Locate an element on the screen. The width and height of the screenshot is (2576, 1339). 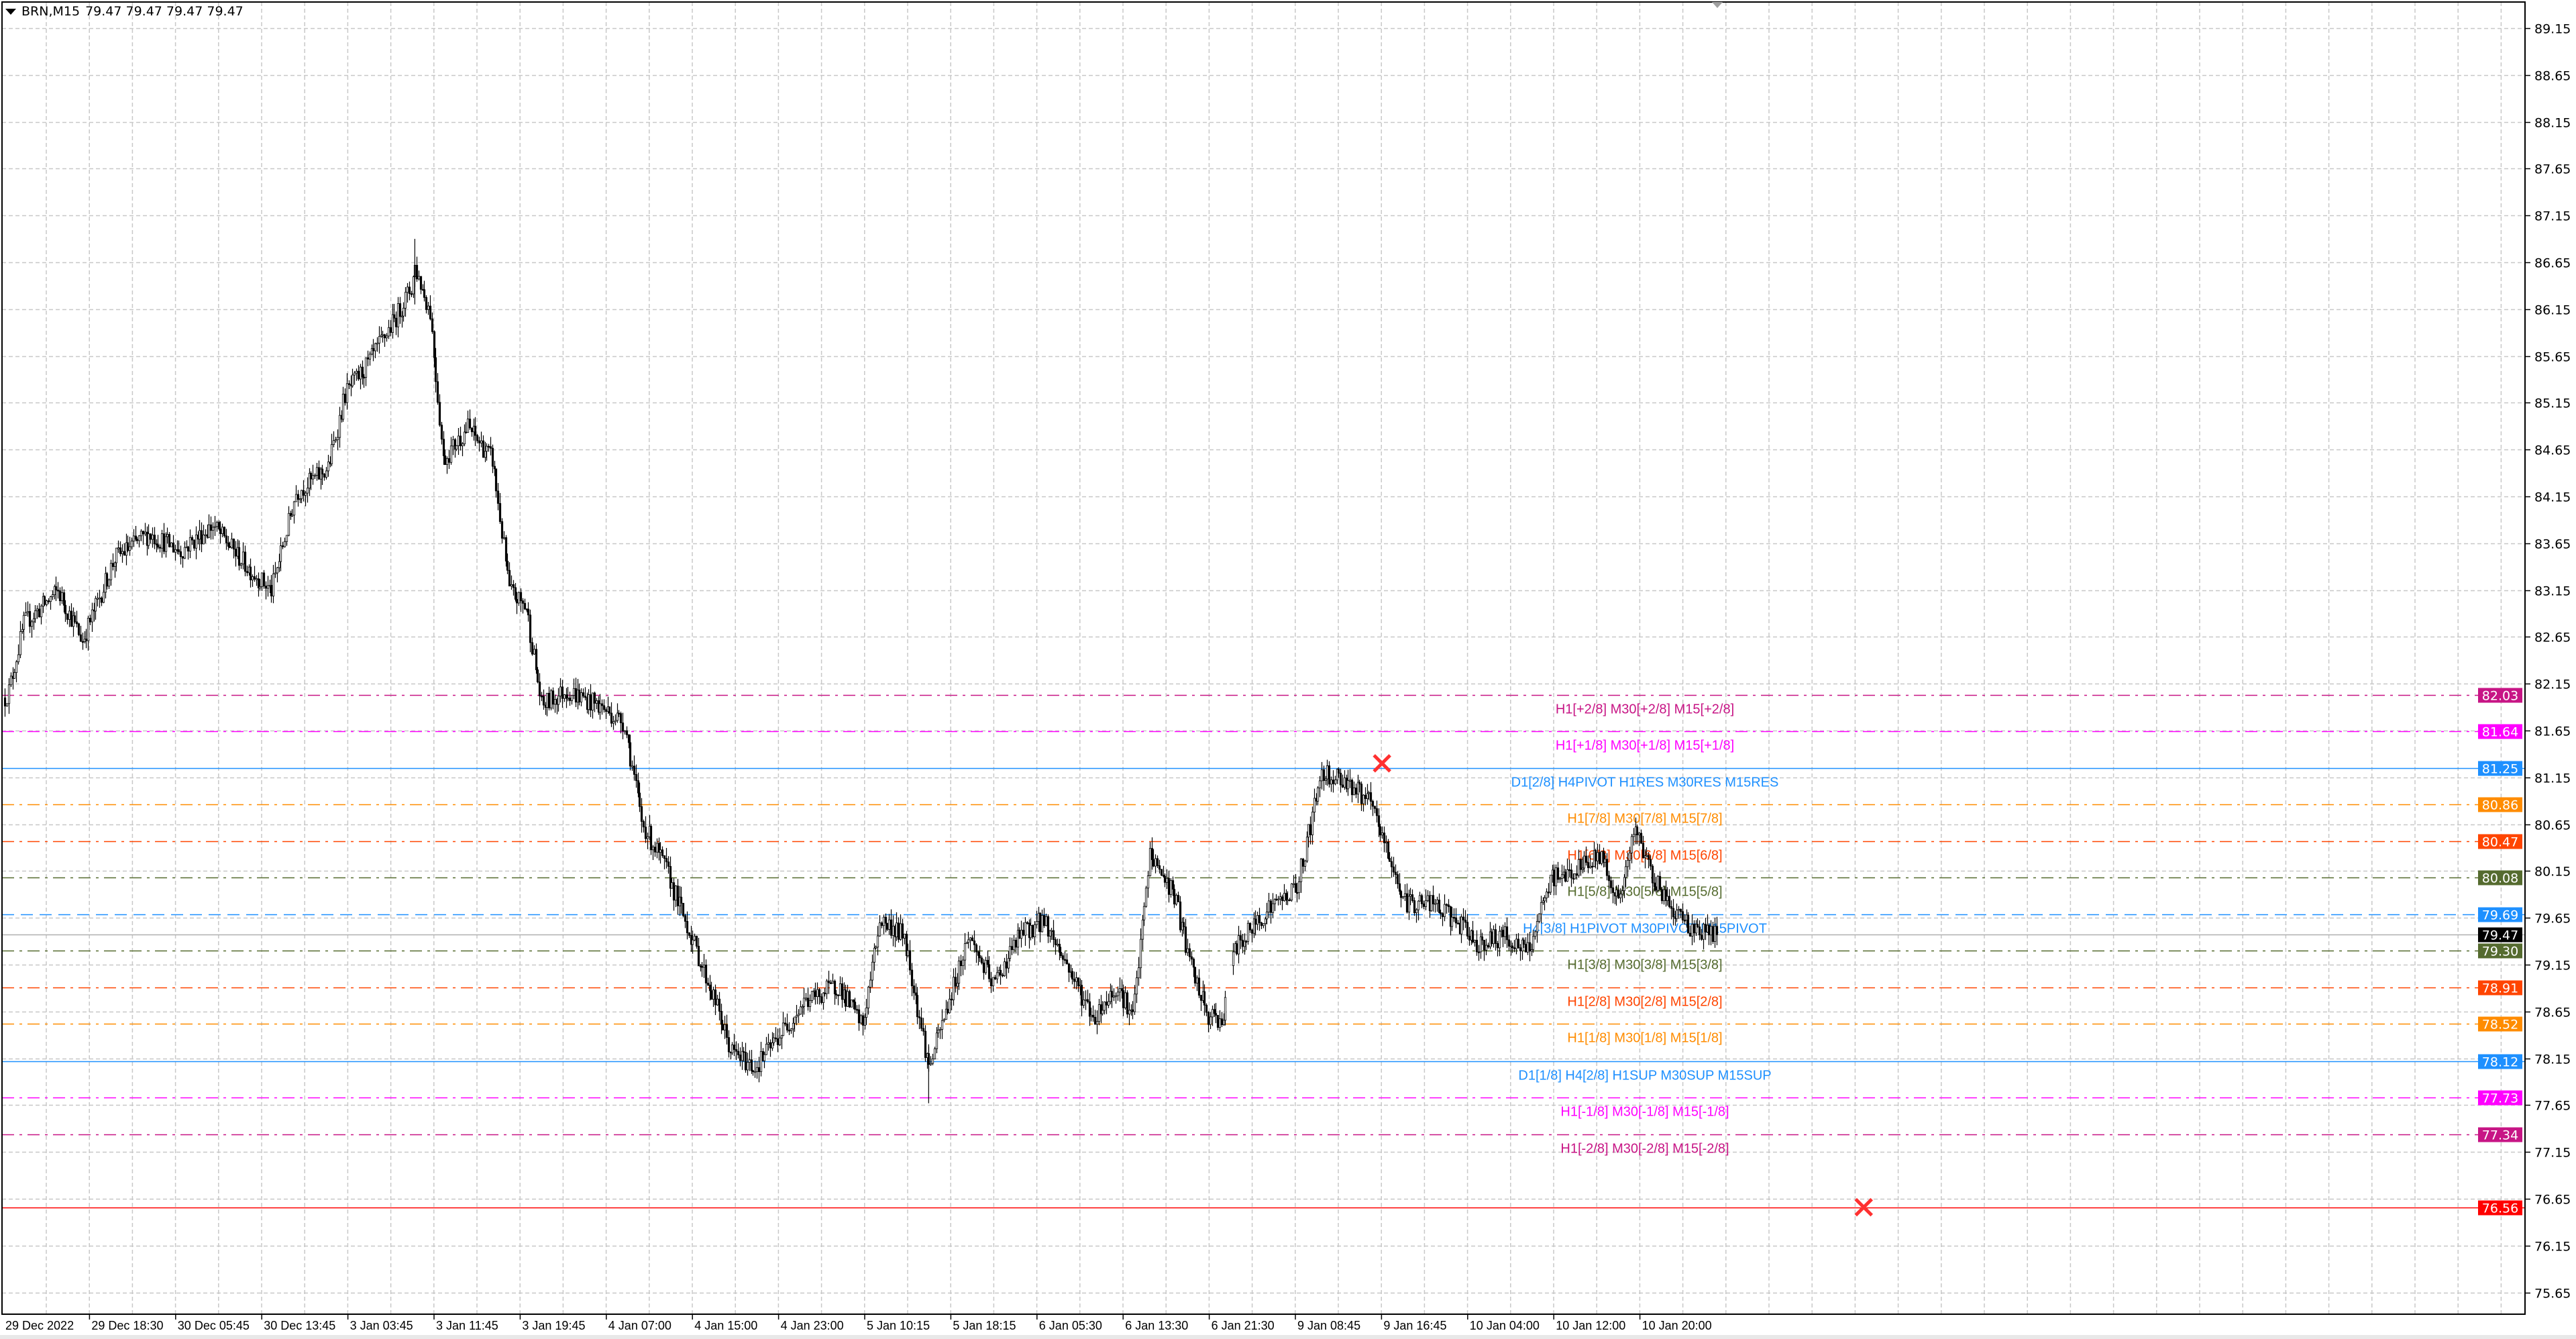
price-badge-label: 77.34 is located at coordinates (2500, 1135).